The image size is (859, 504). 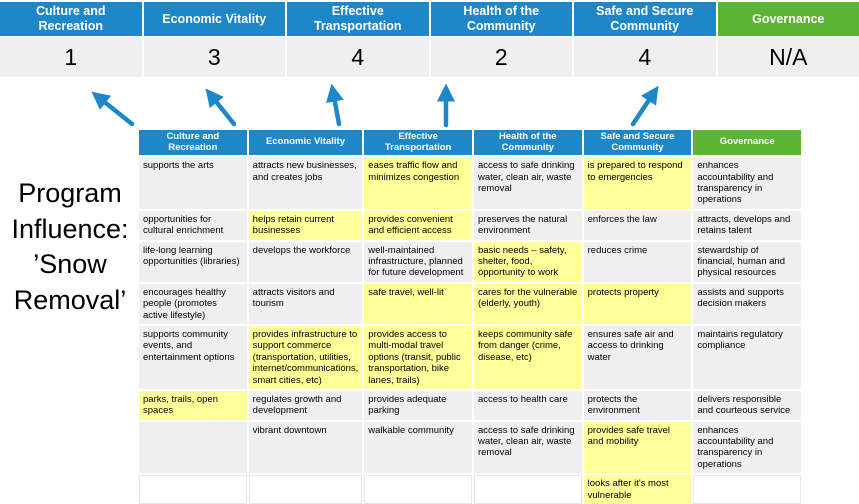 I want to click on matrix-cell: looks after it's most vulnerable, so click(x=638, y=489).